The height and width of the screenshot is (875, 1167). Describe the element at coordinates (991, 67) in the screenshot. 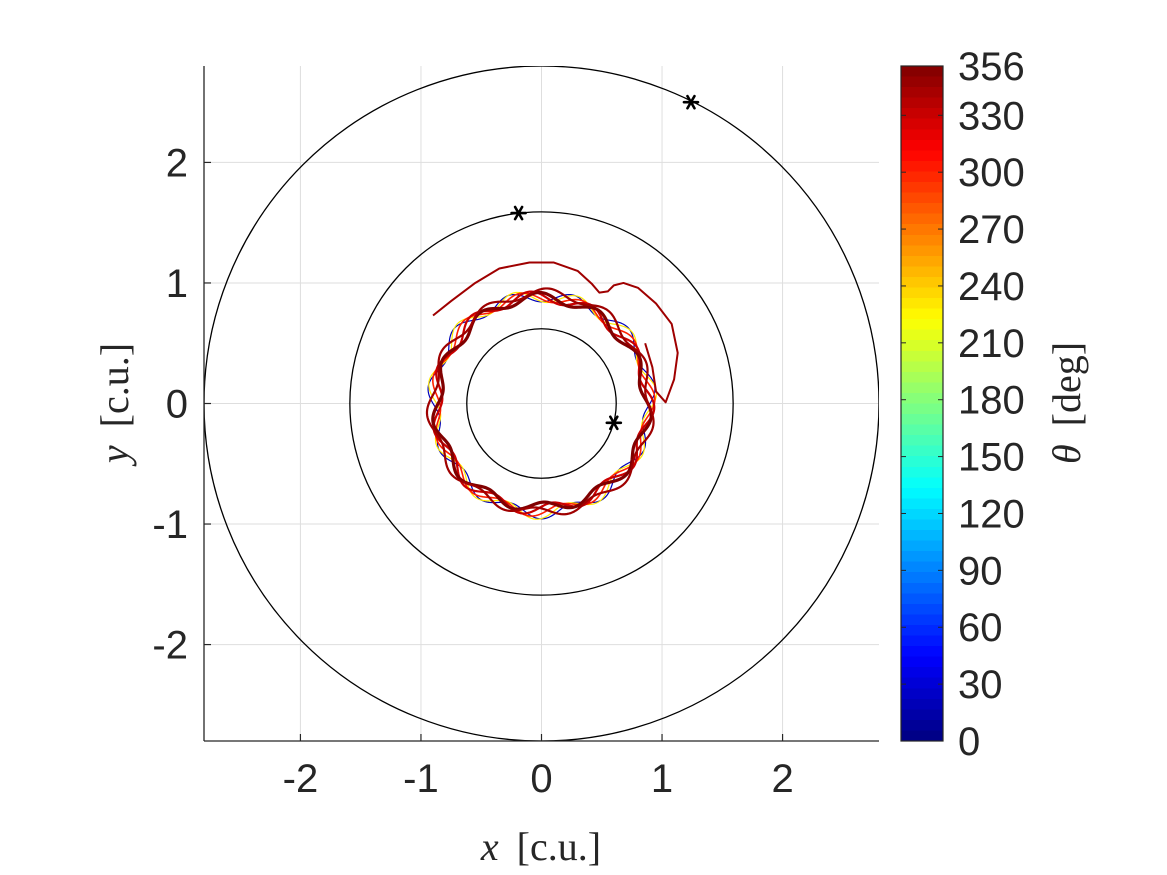

I see `colorbar-tick-label: 356` at that location.